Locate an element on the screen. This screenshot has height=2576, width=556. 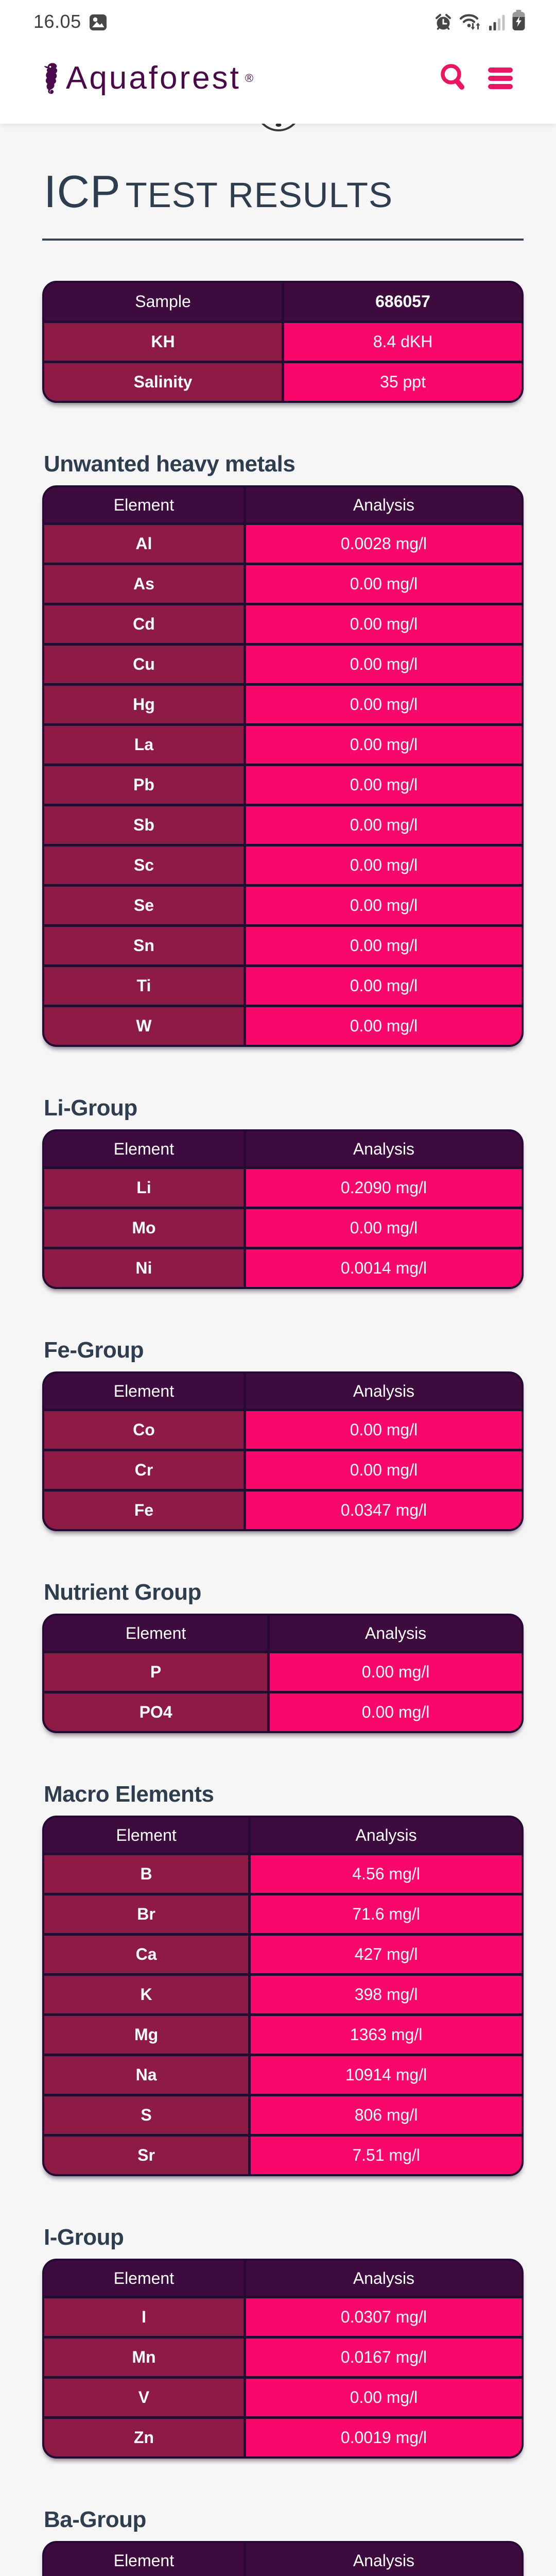
table-row: V 0.00 mg/l is located at coordinates (283, 2397).